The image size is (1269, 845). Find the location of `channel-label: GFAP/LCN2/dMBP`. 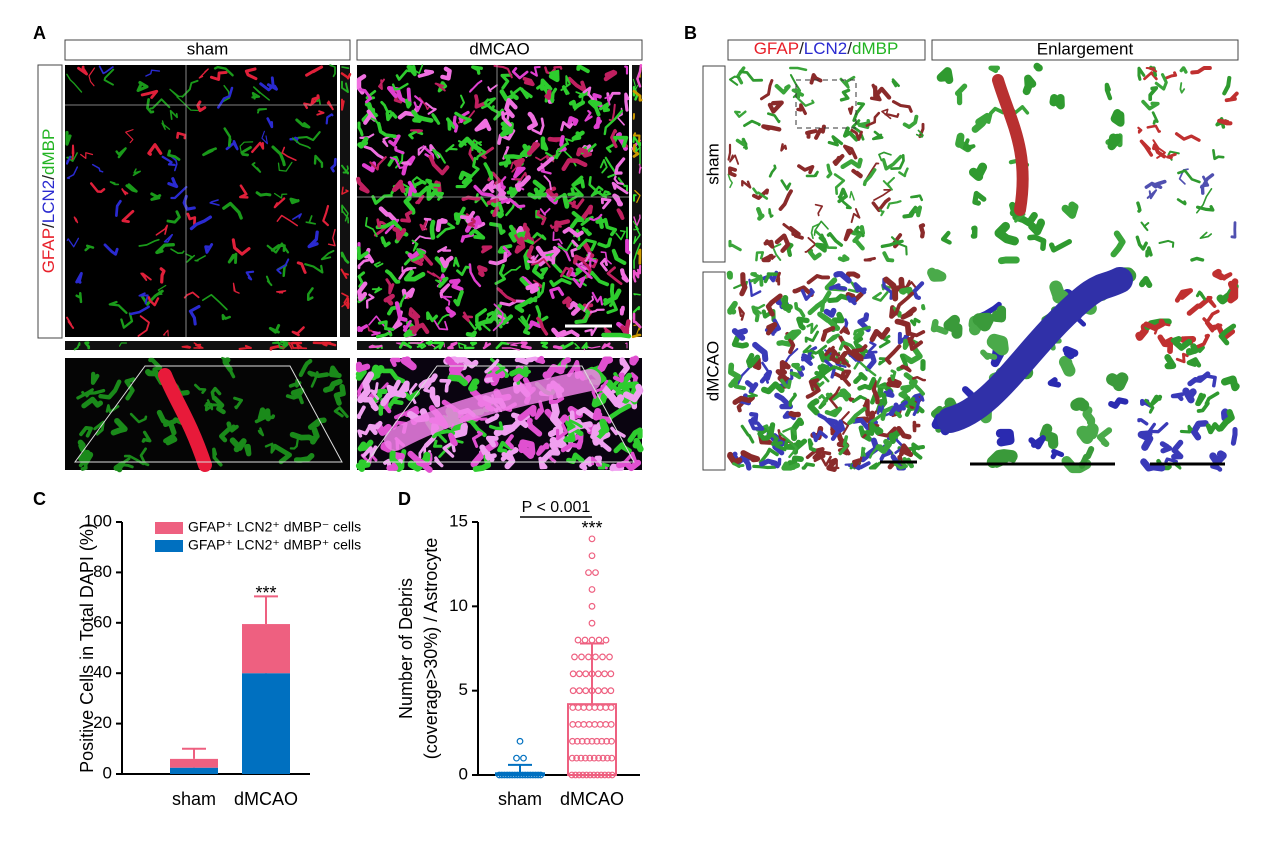

channel-label: GFAP/LCN2/dMBP is located at coordinates (826, 48).